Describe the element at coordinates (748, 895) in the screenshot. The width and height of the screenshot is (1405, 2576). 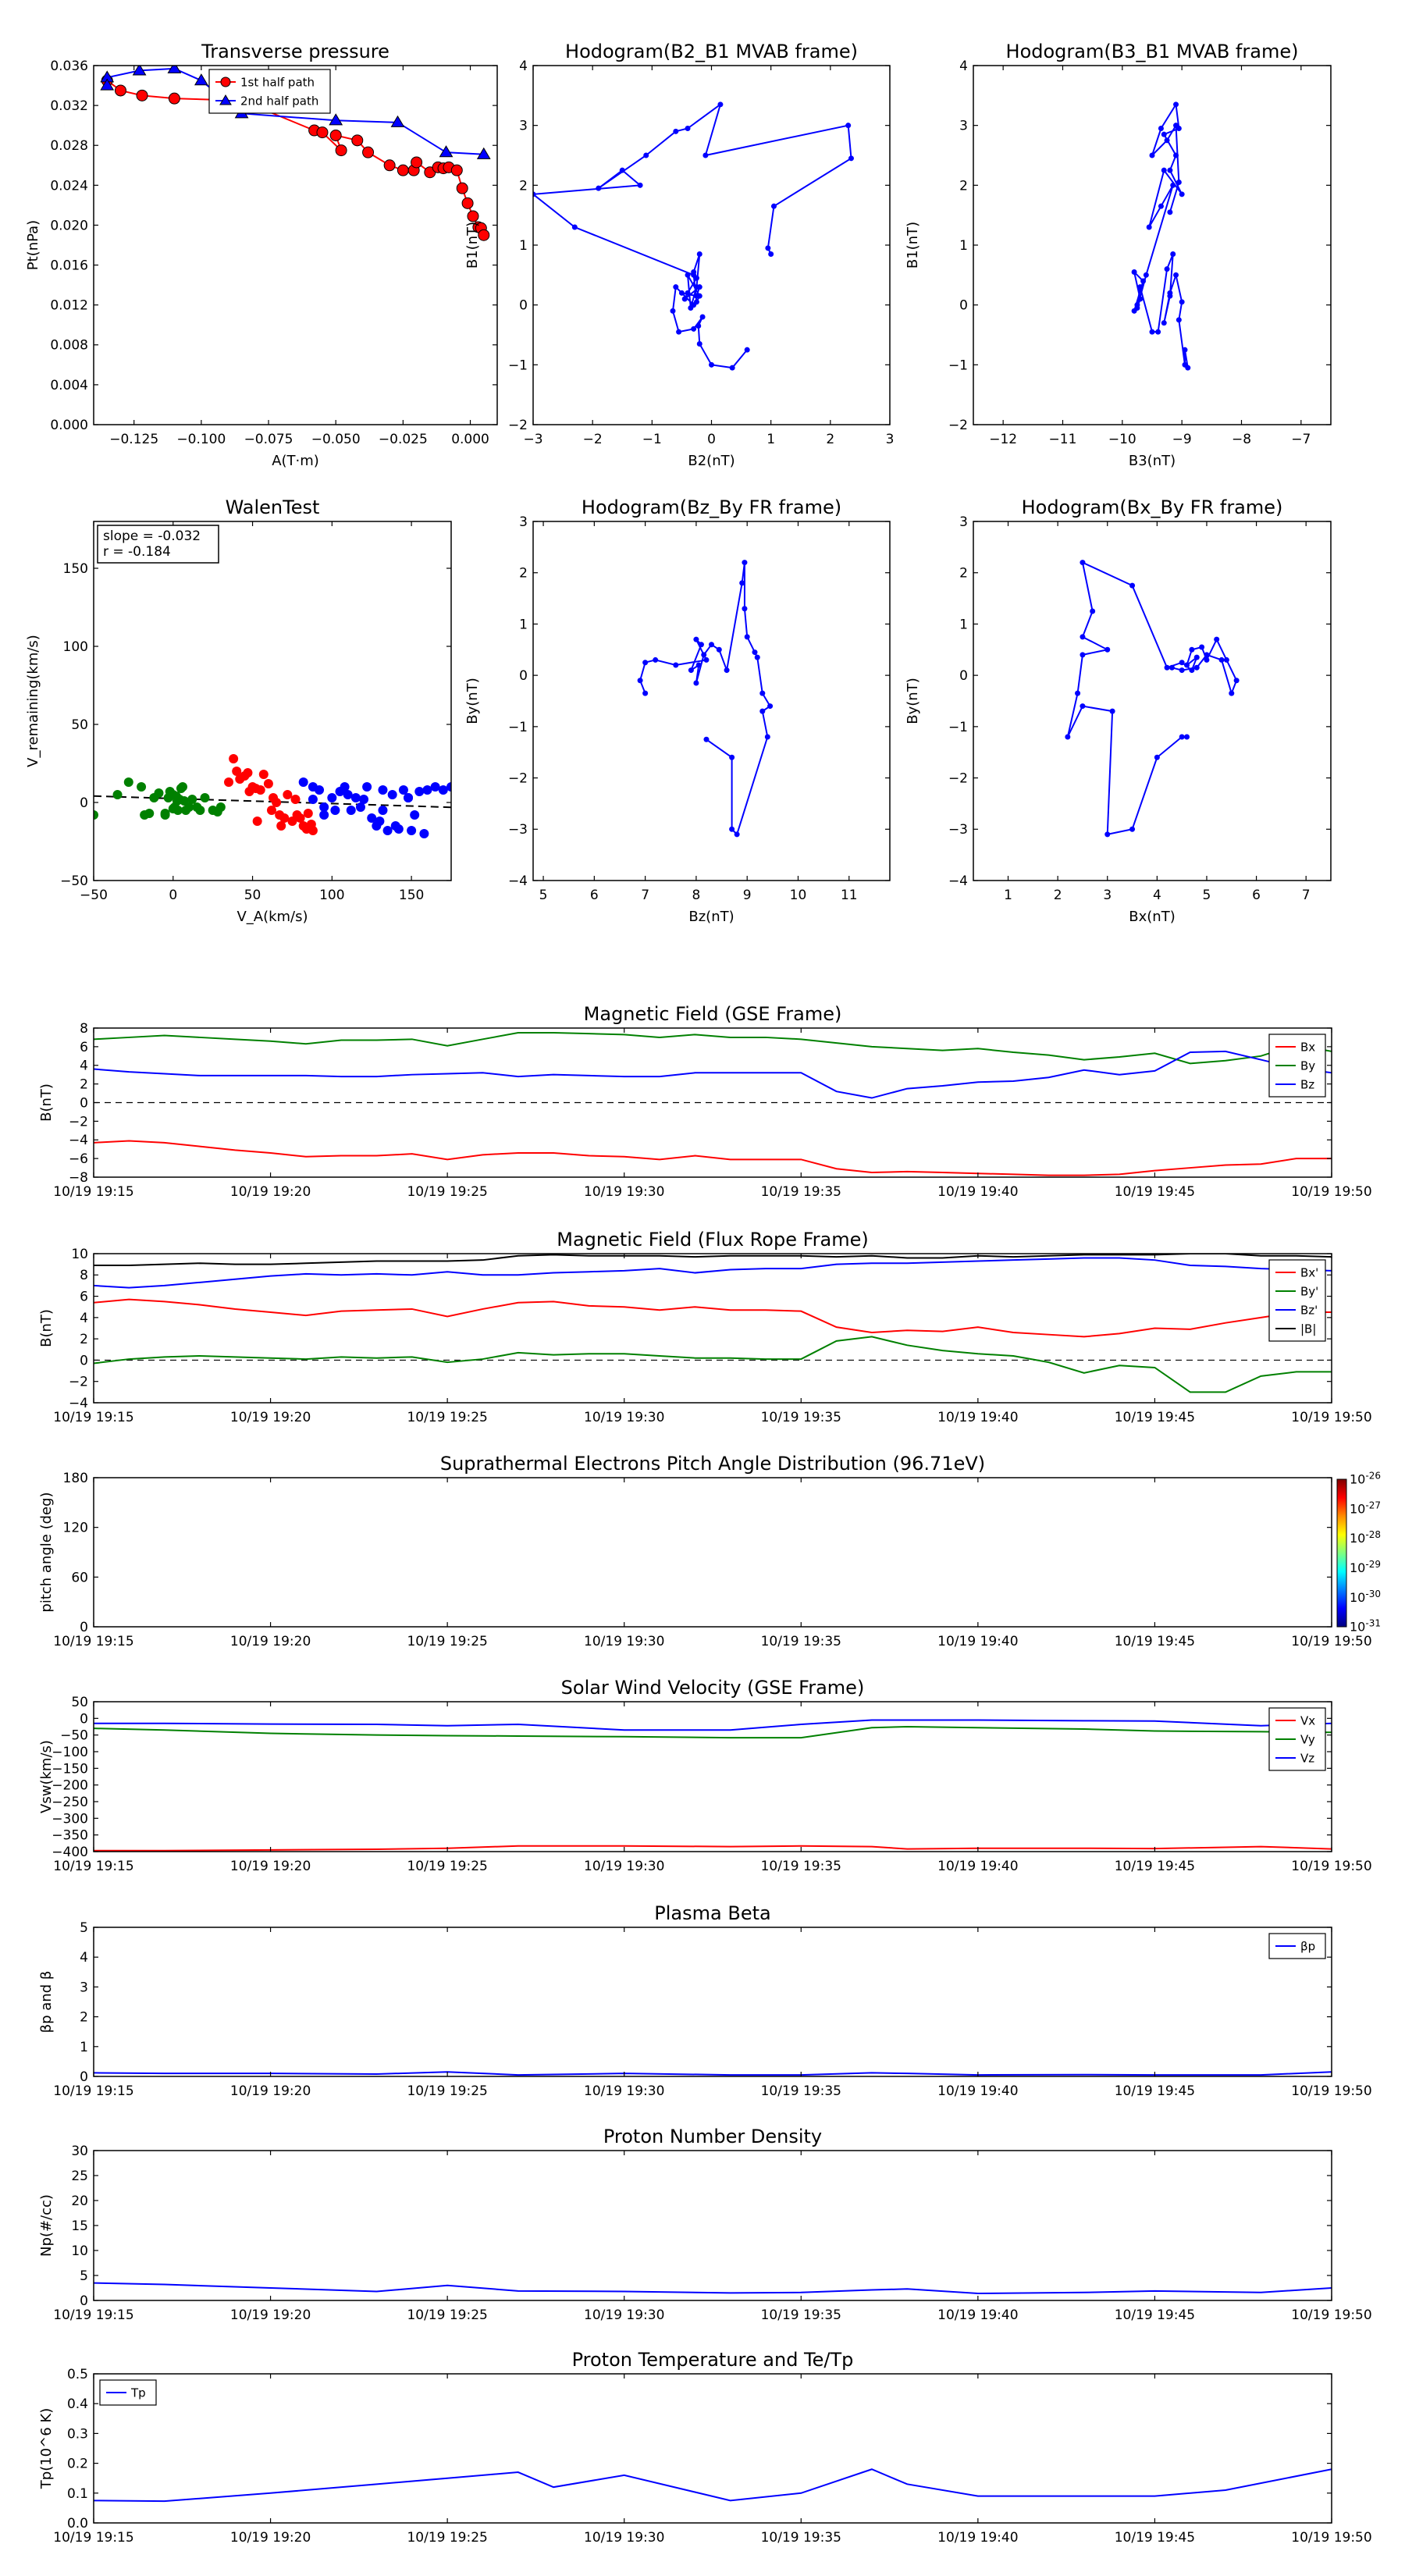
I see `x-tick-label: 9` at that location.